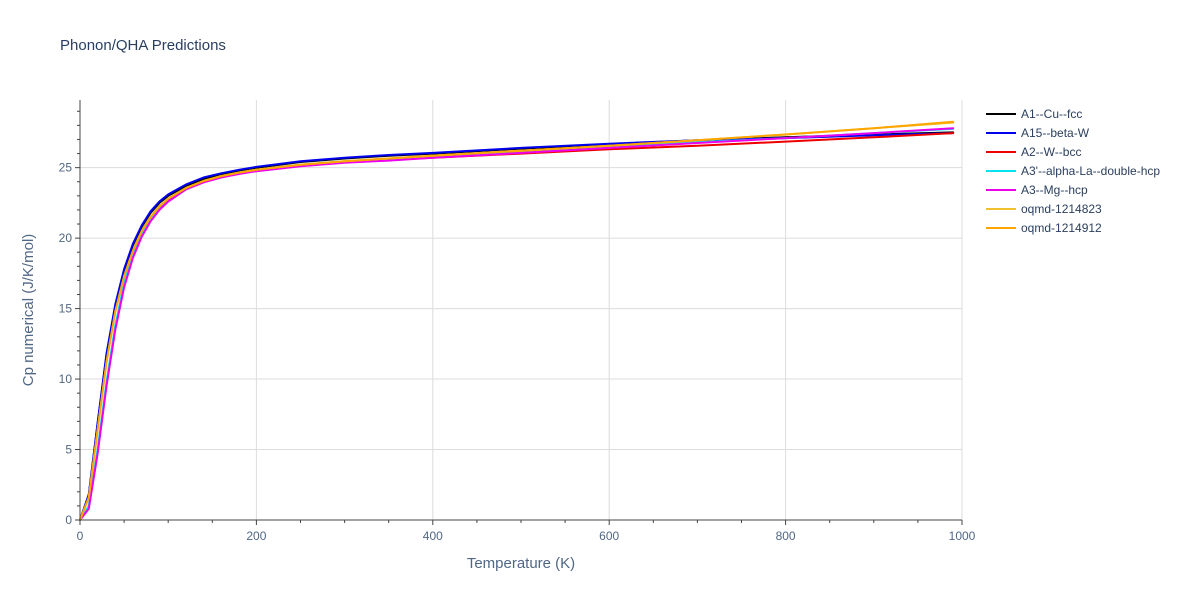  What do you see at coordinates (786, 536) in the screenshot?
I see `x-tick-label: 800` at bounding box center [786, 536].